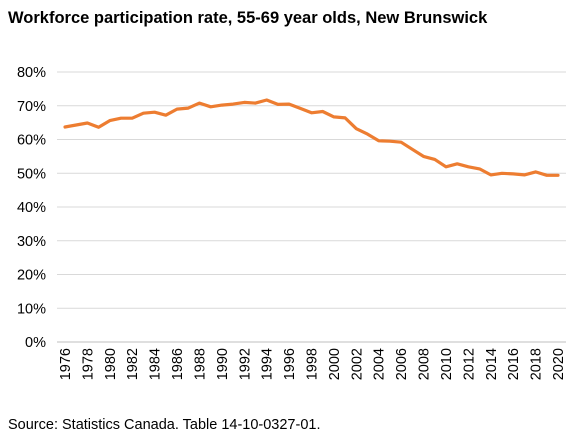 The width and height of the screenshot is (585, 444). I want to click on x-tick-label: 1984, so click(156, 364).